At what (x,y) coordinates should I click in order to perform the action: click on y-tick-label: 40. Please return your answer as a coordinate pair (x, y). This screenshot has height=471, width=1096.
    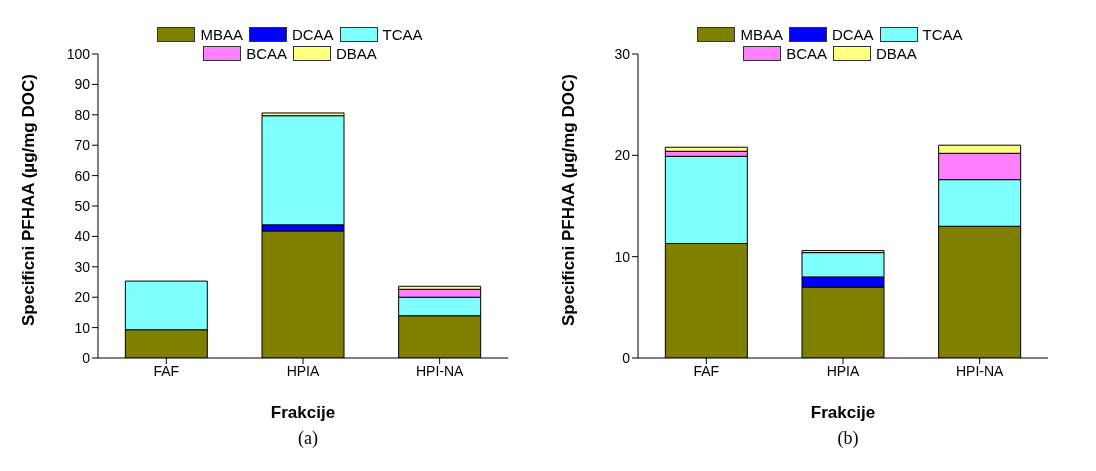
    Looking at the image, I should click on (82, 236).